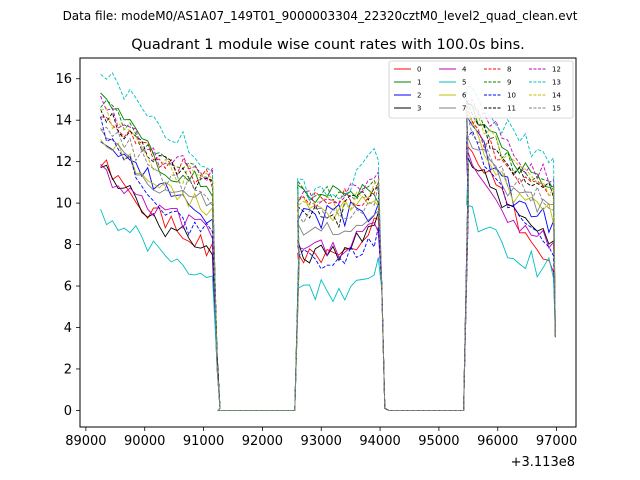 This screenshot has height=480, width=640. What do you see at coordinates (438, 441) in the screenshot?
I see `x-tick-label: 95000` at bounding box center [438, 441].